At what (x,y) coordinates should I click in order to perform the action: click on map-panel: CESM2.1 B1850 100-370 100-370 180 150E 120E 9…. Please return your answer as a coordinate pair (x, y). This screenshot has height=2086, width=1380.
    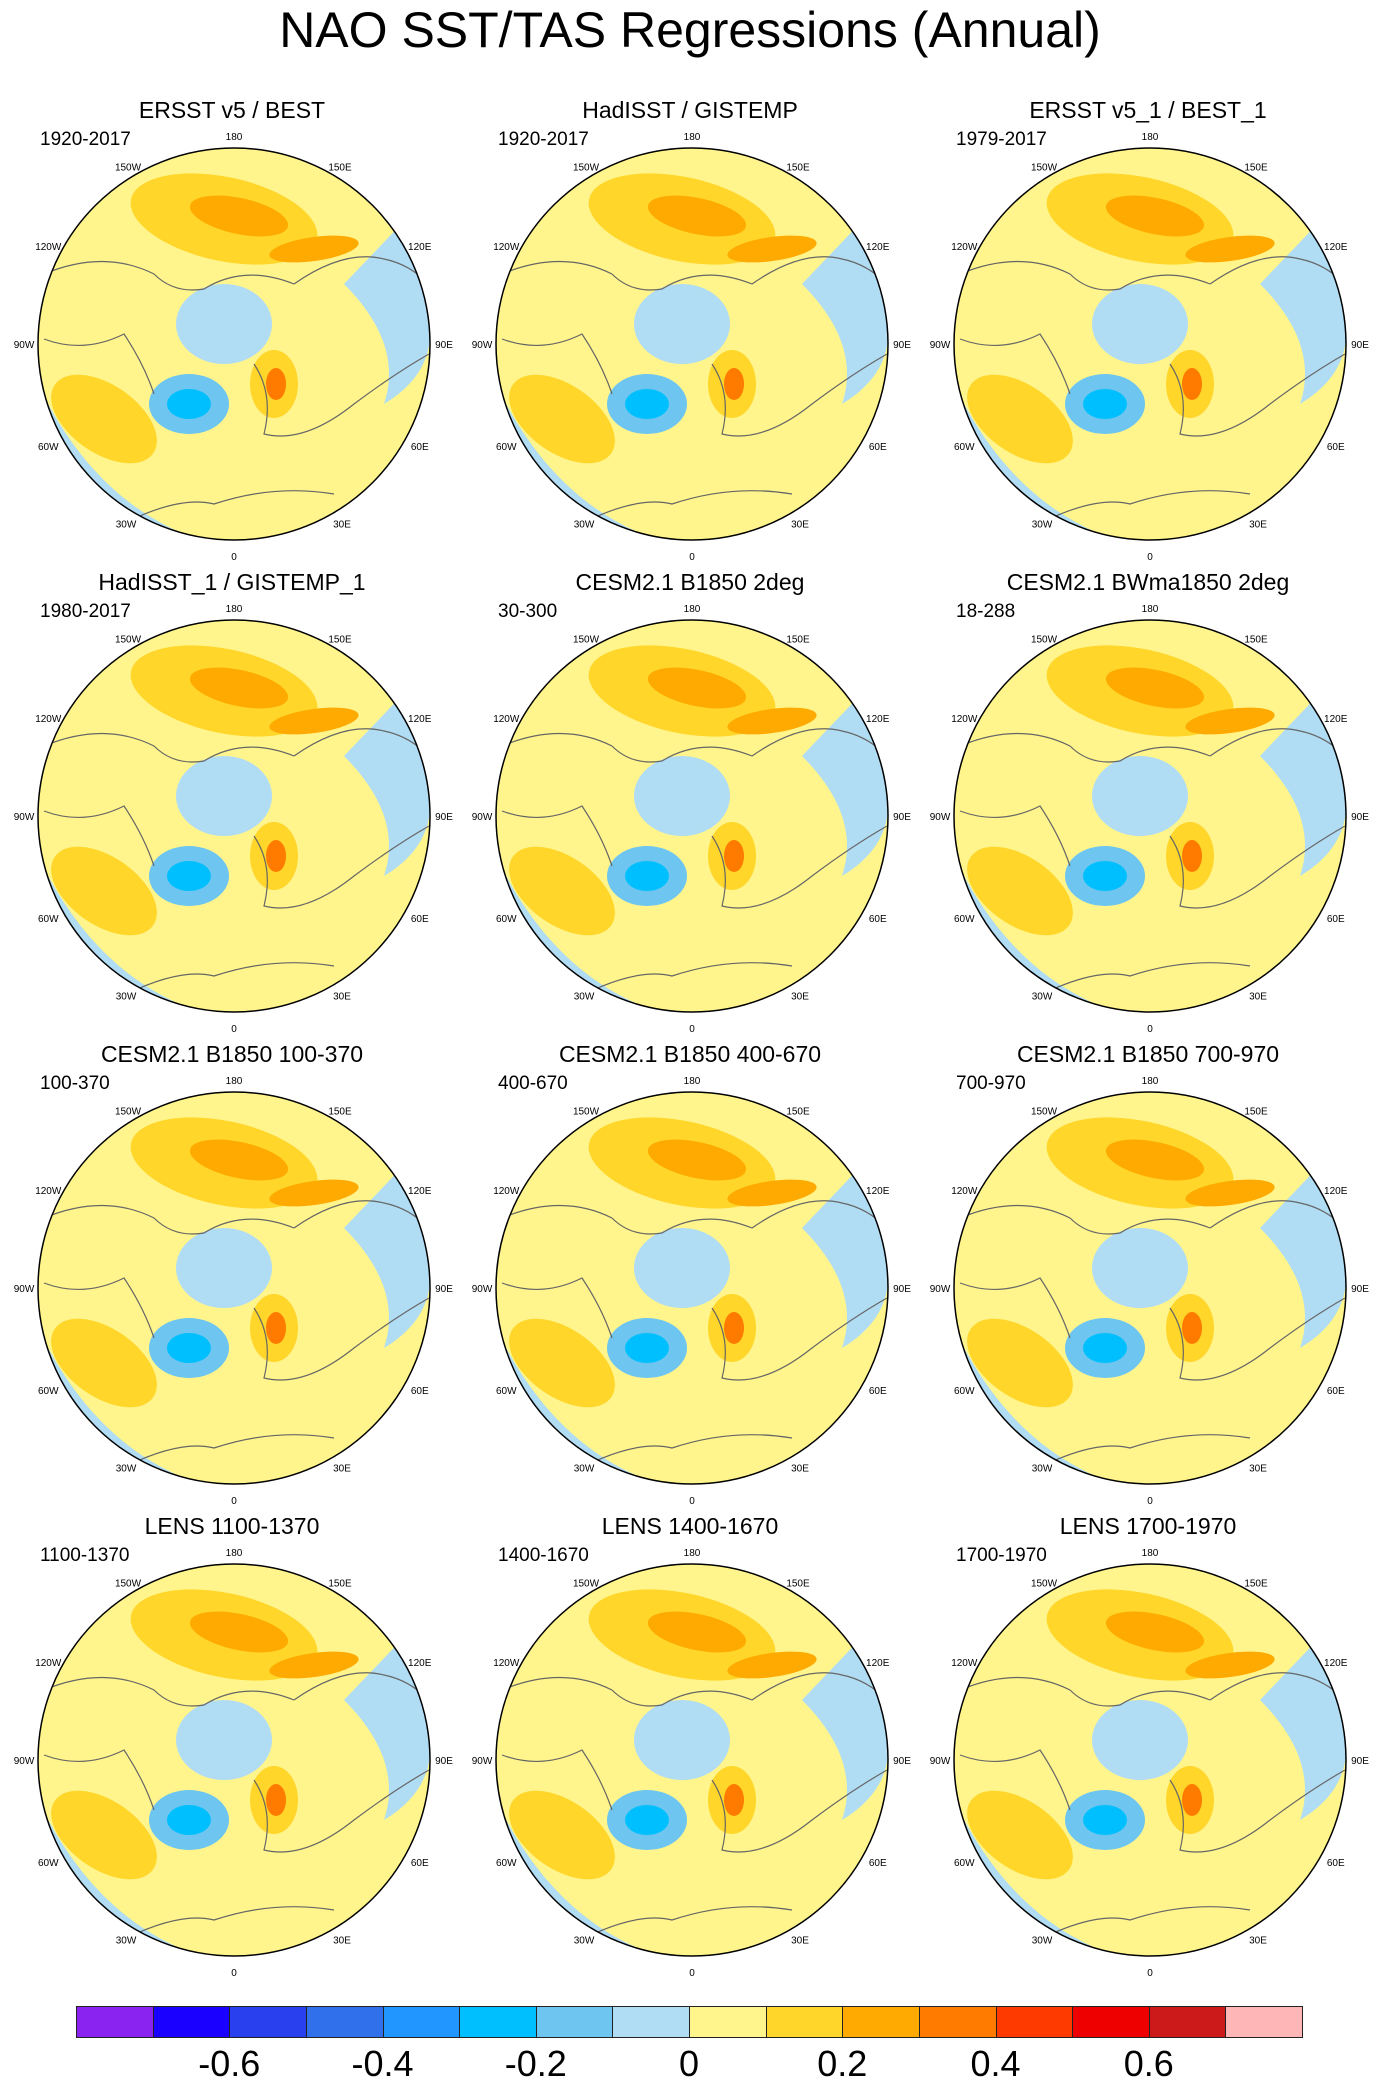
    Looking at the image, I should click on (232, 1269).